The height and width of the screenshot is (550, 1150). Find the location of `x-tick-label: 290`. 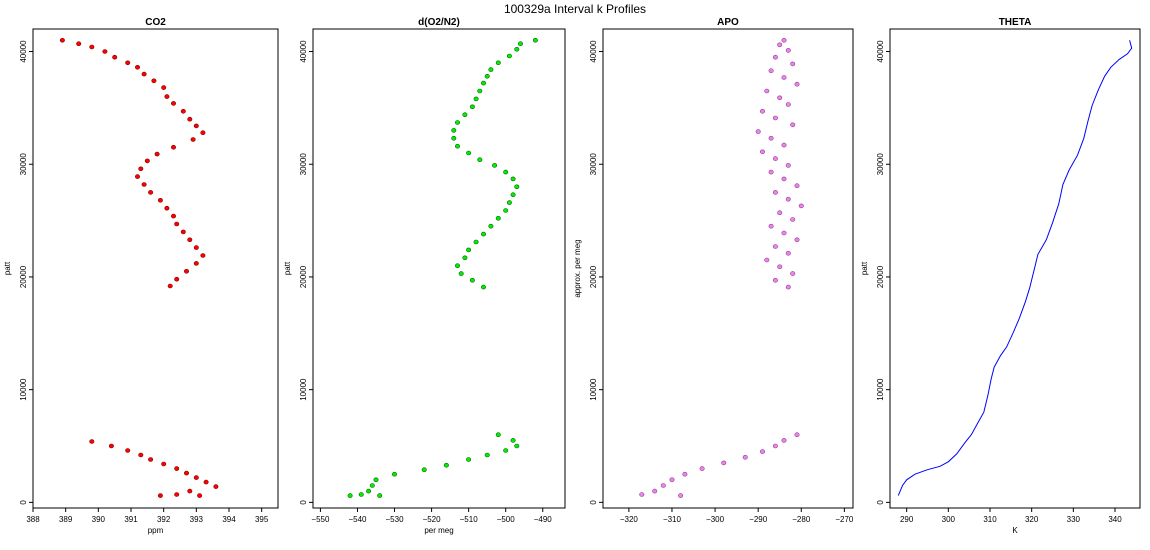

x-tick-label: 290 is located at coordinates (907, 519).